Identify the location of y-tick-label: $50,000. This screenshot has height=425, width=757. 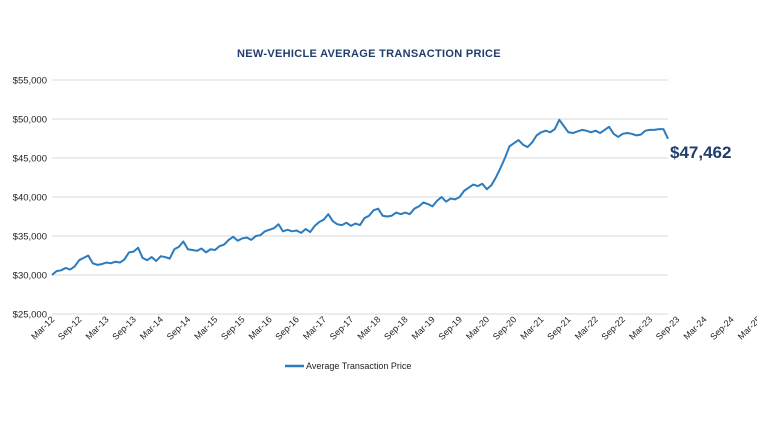
(30, 120).